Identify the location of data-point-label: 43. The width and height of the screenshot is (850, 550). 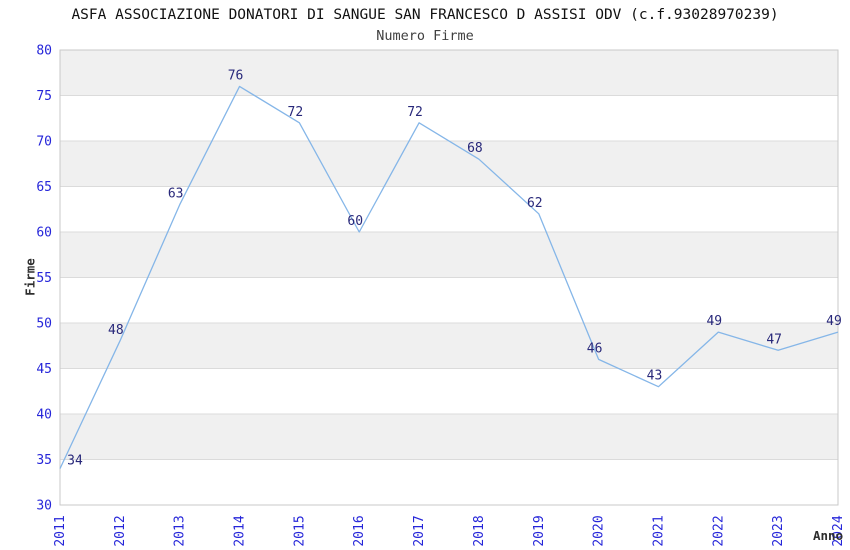
(655, 376).